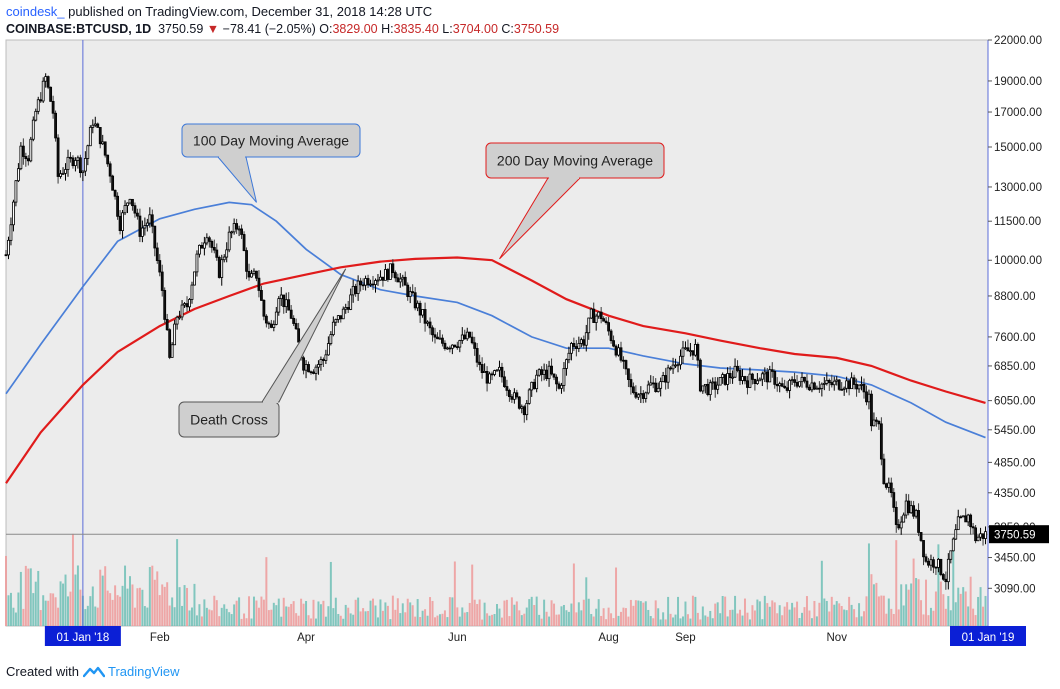 This screenshot has width=1060, height=689. What do you see at coordinates (475, 29) in the screenshot?
I see `low-value: 3704.00` at bounding box center [475, 29].